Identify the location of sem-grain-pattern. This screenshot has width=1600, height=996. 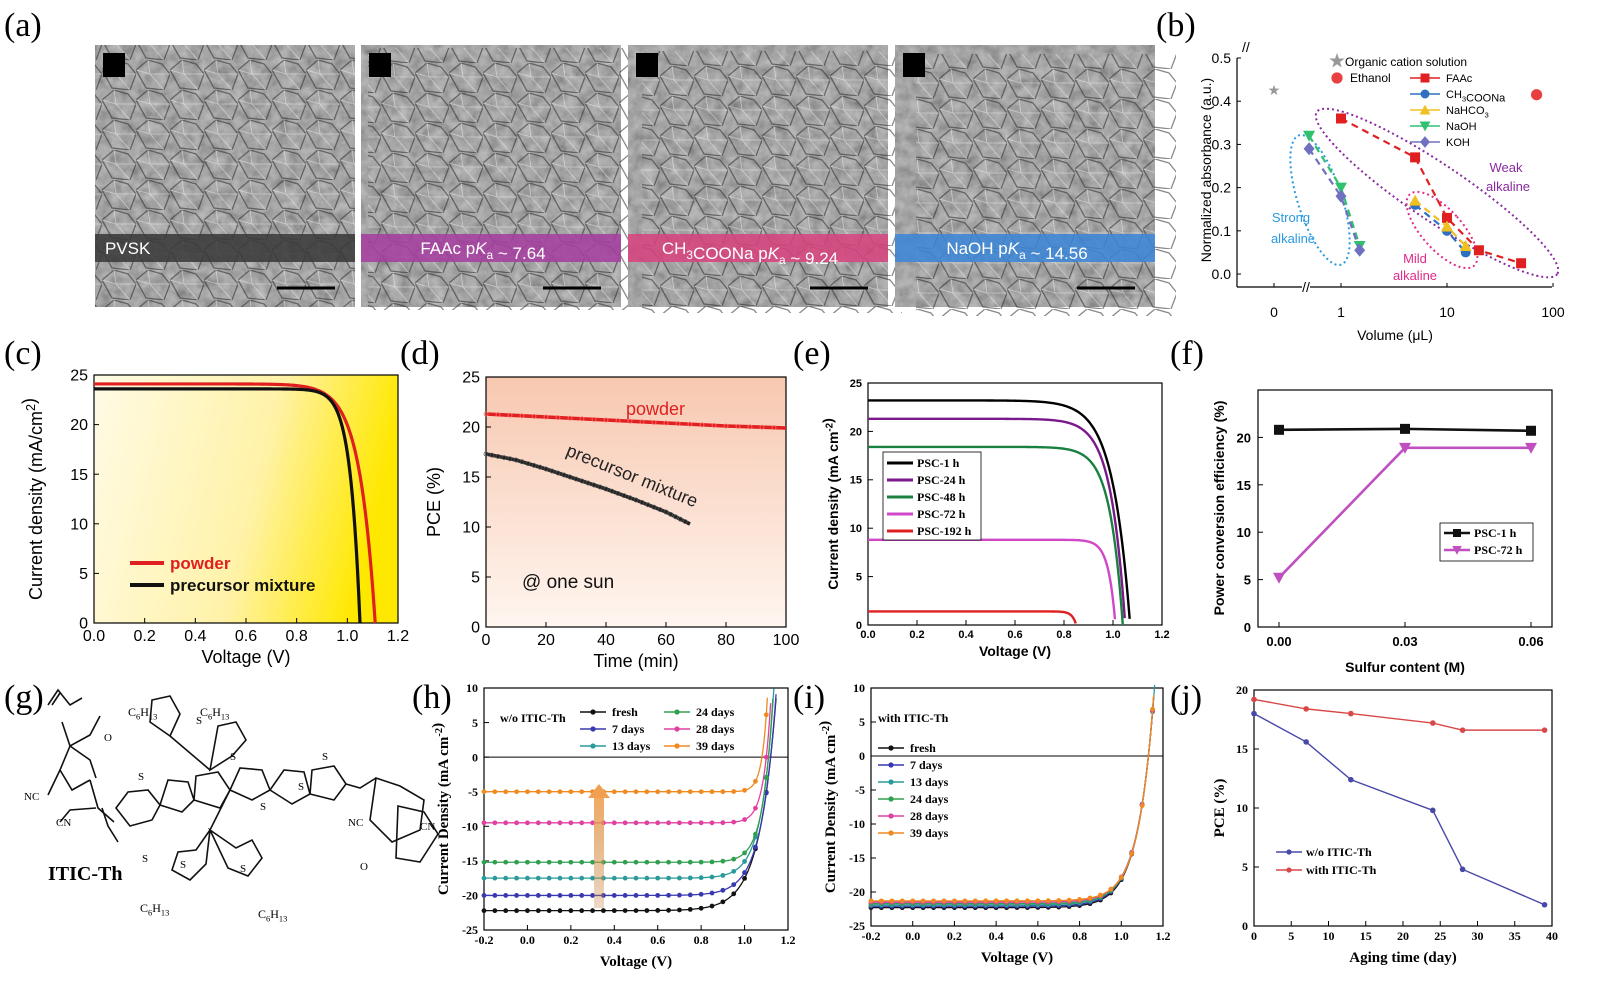
(772, 182).